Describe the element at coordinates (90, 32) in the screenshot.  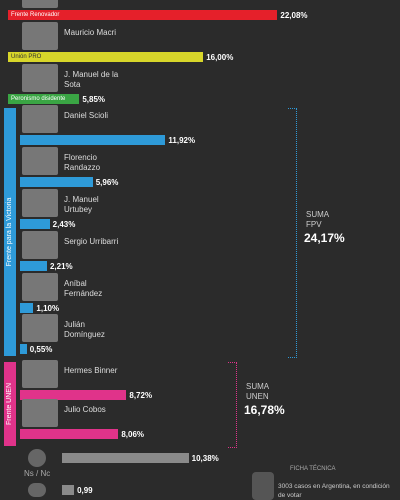
I see `candidate-name: Mauricio Macri` at that location.